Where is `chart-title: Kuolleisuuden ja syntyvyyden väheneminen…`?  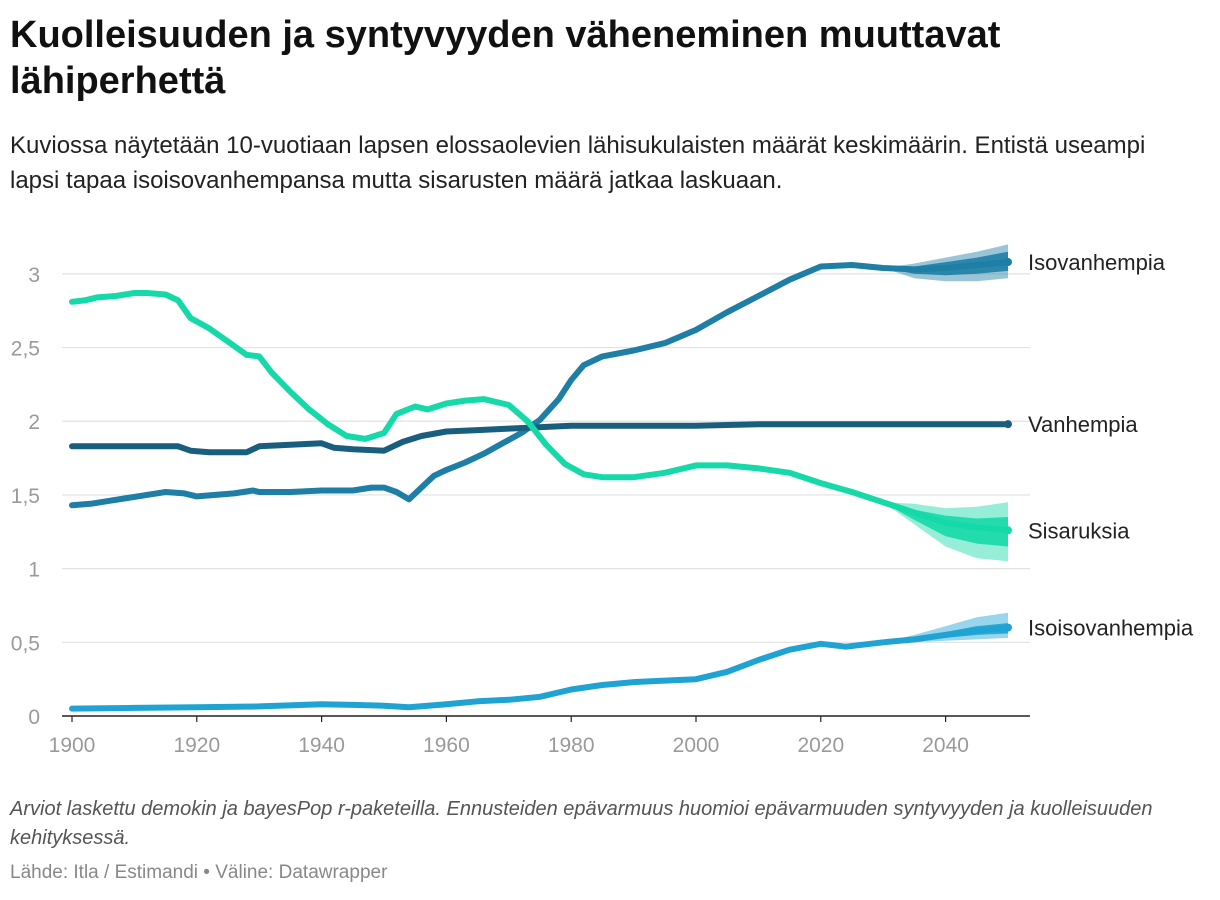 chart-title: Kuolleisuuden ja syntyvyyden väheneminen… is located at coordinates (505, 58).